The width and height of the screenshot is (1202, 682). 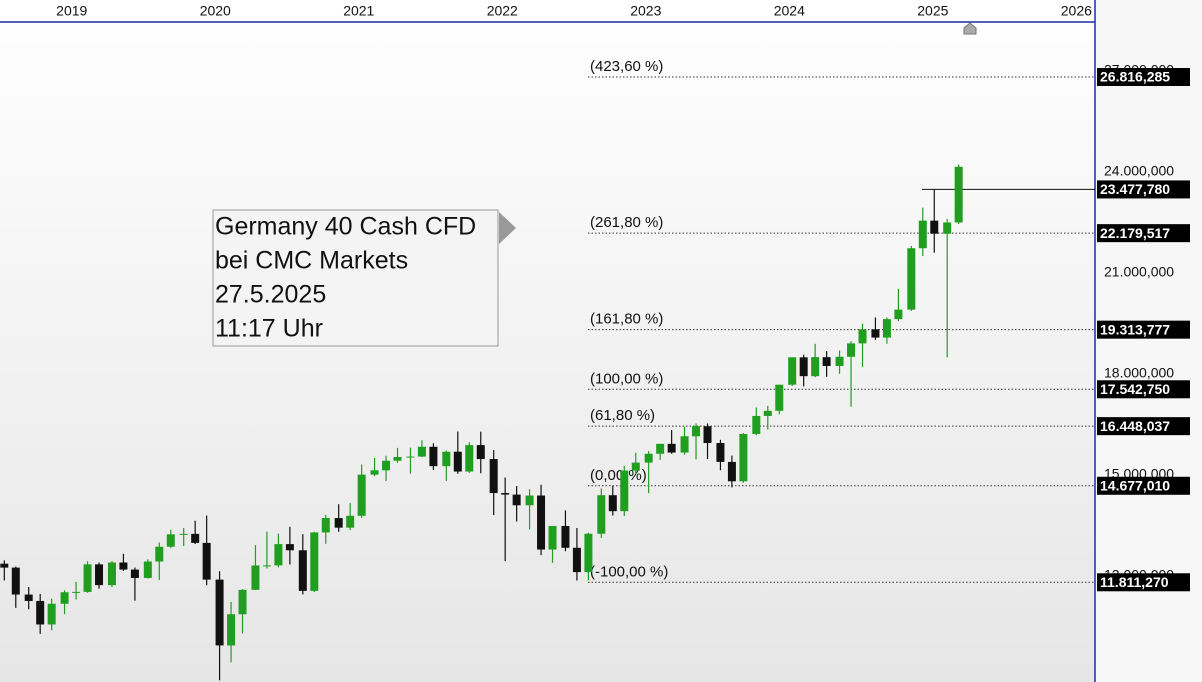 What do you see at coordinates (618, 475) in the screenshot?
I see `fib-label: (0,00 %)` at bounding box center [618, 475].